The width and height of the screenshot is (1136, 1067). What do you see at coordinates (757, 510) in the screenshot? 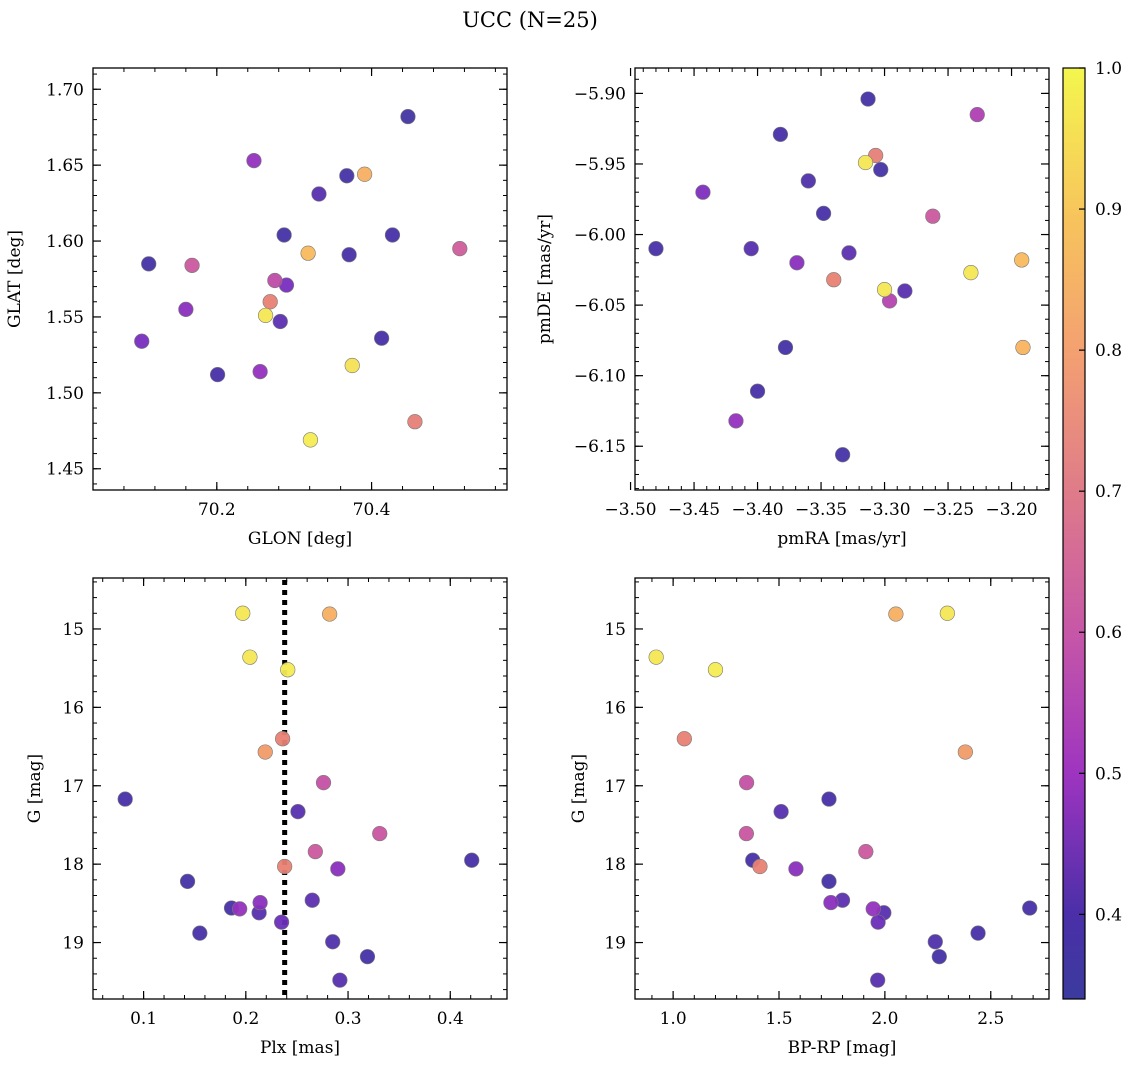
I see `x-tick-label: −3.40` at bounding box center [757, 510].